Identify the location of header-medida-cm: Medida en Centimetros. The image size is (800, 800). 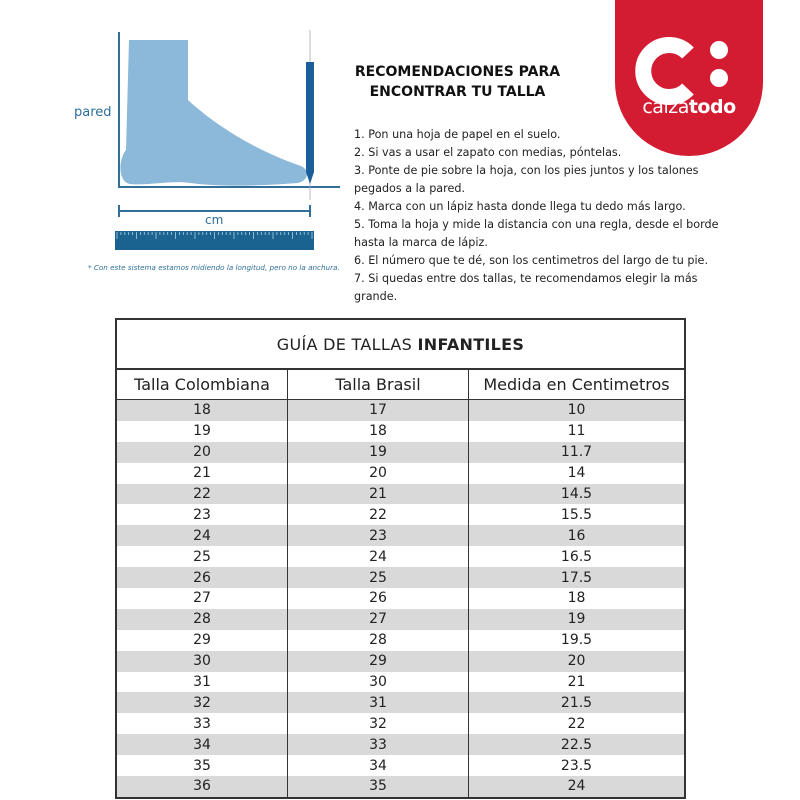
(576, 384).